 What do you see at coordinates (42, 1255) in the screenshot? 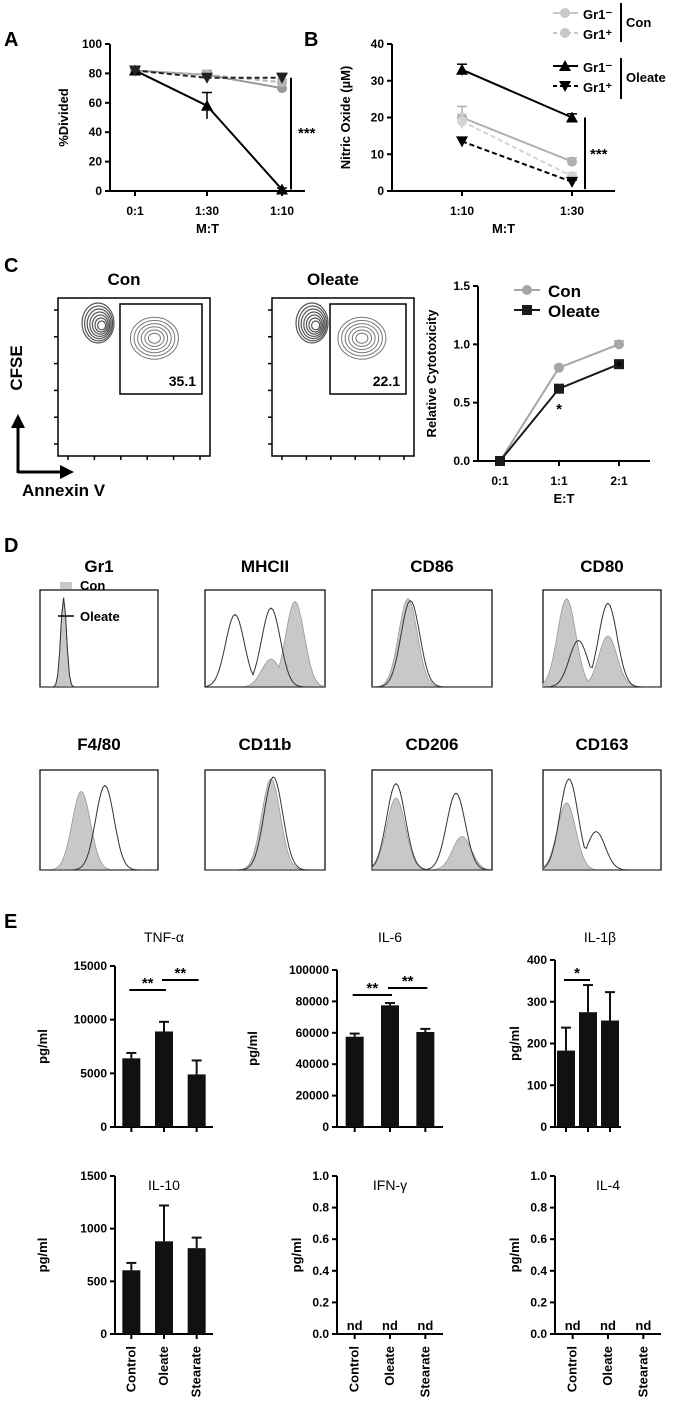
I see `y-axis-label: pg/ml` at bounding box center [42, 1255].